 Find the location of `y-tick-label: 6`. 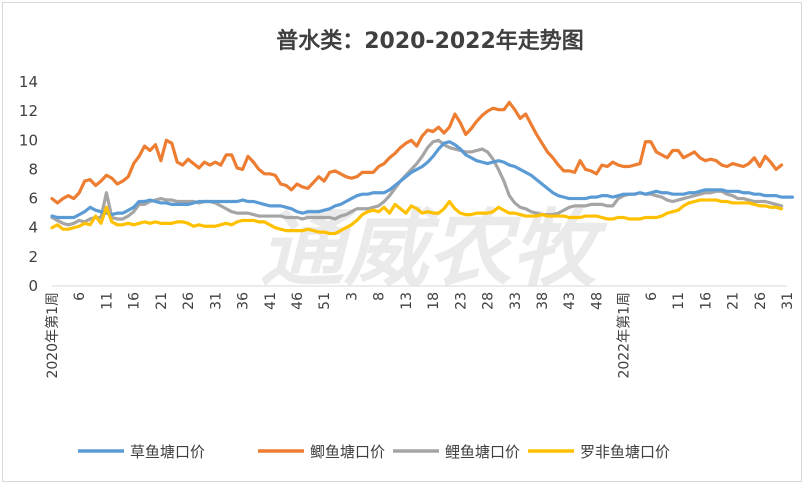

y-tick-label: 6 is located at coordinates (33, 199).